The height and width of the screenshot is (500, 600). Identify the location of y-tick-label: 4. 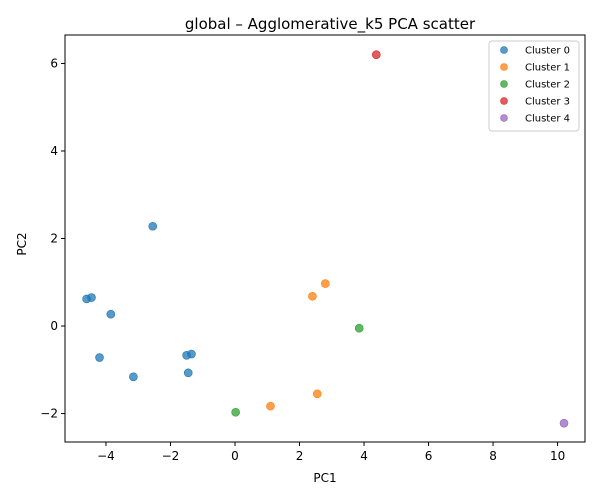
(54, 151).